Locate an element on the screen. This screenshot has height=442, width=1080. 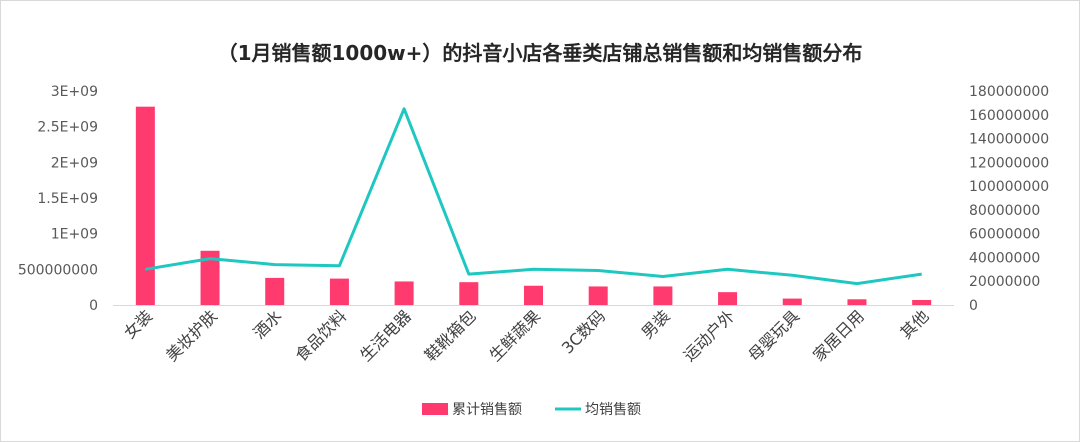
y-right-tick-label: 80000000 is located at coordinates (1004, 211).